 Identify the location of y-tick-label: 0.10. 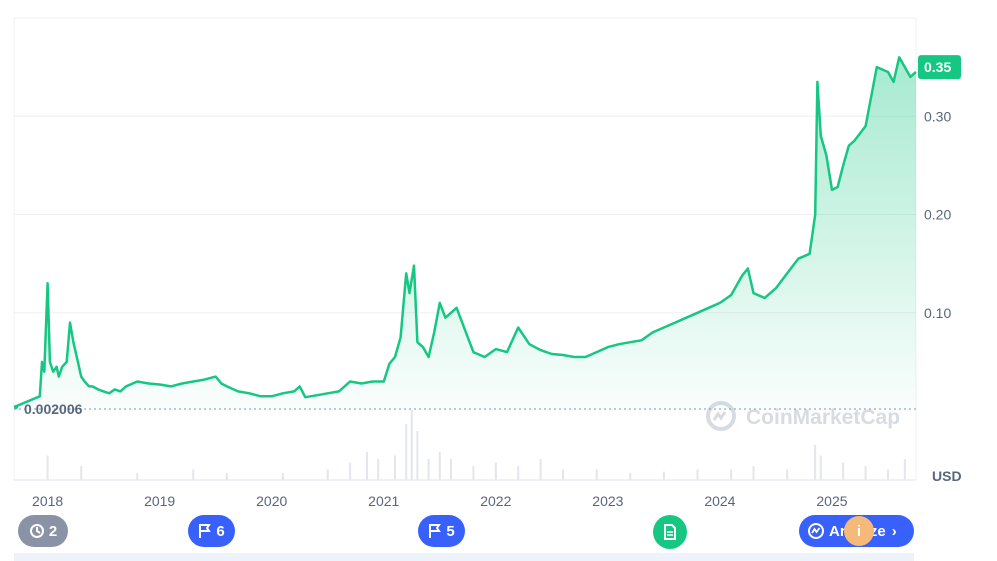
(937, 313).